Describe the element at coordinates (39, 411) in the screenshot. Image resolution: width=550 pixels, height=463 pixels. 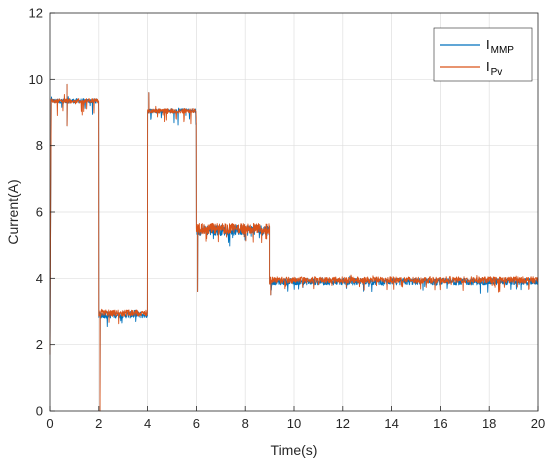
I see `y-tick-label: 0` at that location.